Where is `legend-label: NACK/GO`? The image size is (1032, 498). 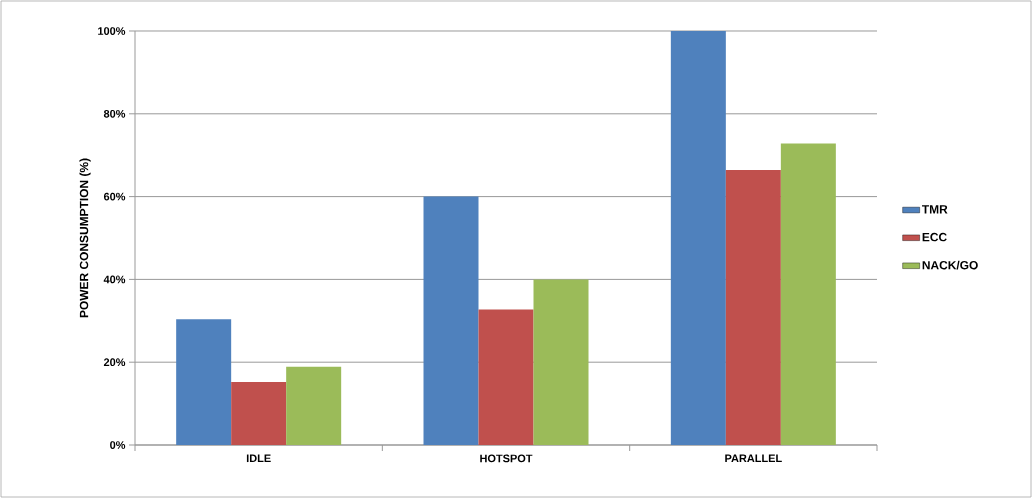
legend-label: NACK/GO is located at coordinates (950, 265).